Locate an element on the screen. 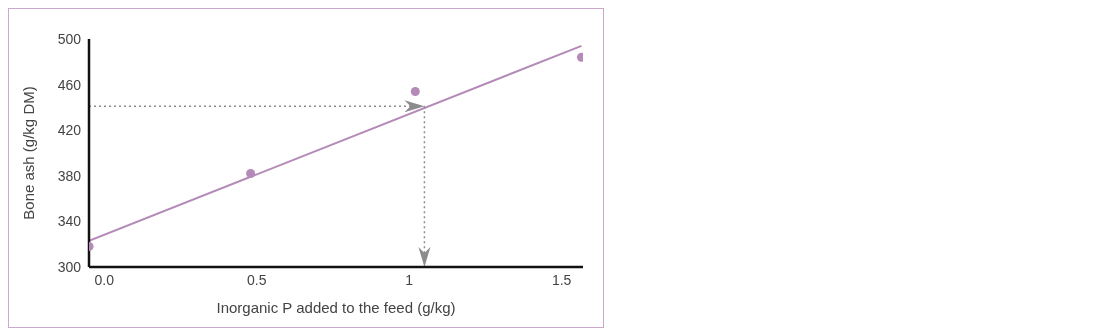  x-tick-label: 0.5 is located at coordinates (256, 279).